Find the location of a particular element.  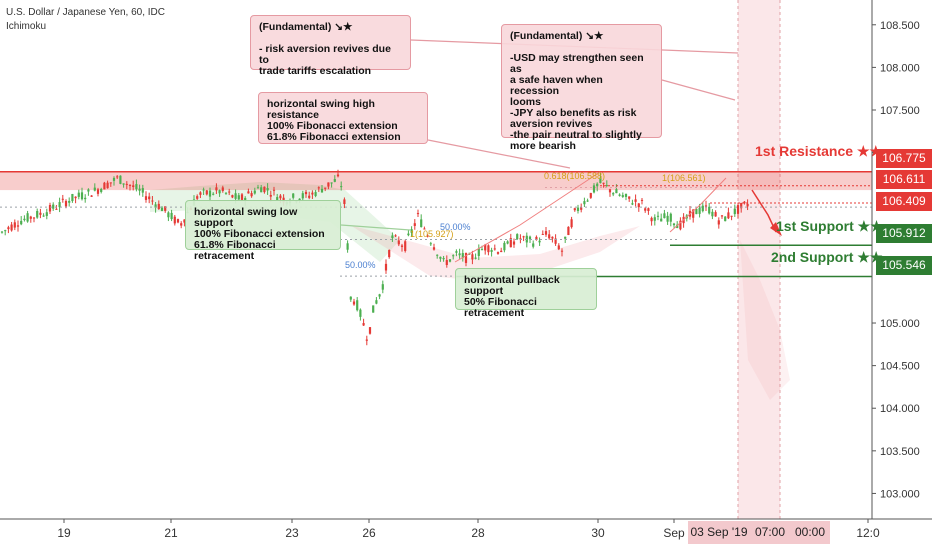

price-tick-label: 108.500 is located at coordinates (900, 26).